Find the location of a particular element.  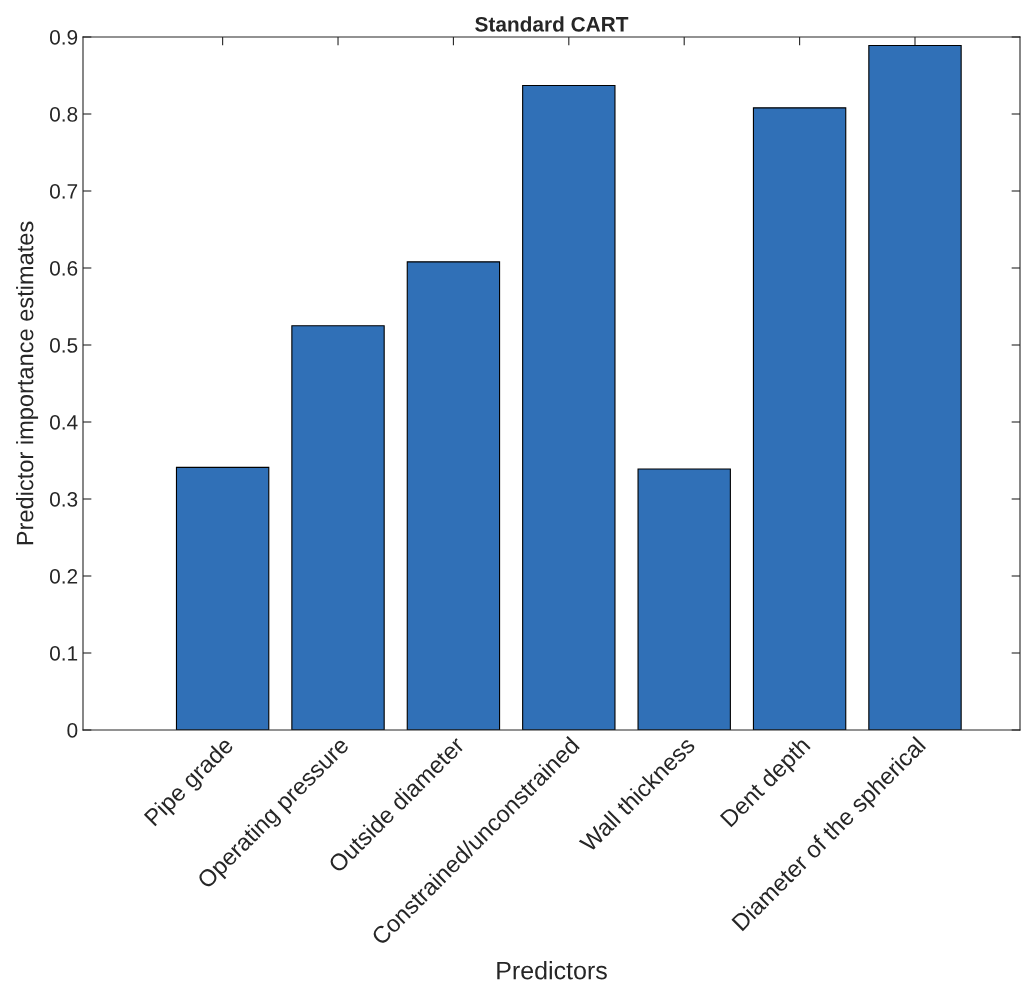

y-tick-label: 0.6 is located at coordinates (63, 268).